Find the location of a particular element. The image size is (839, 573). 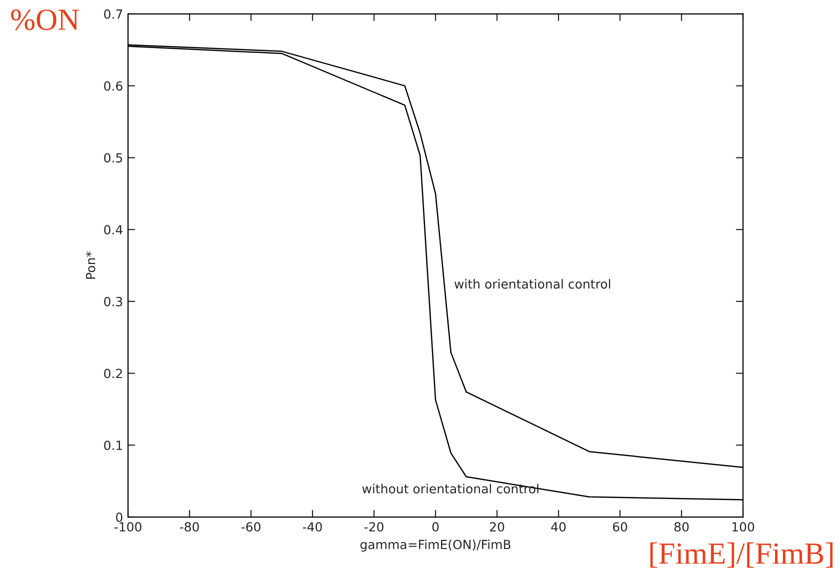

x-axis-title: gamma=FimE(ON)/FimB is located at coordinates (435, 546).